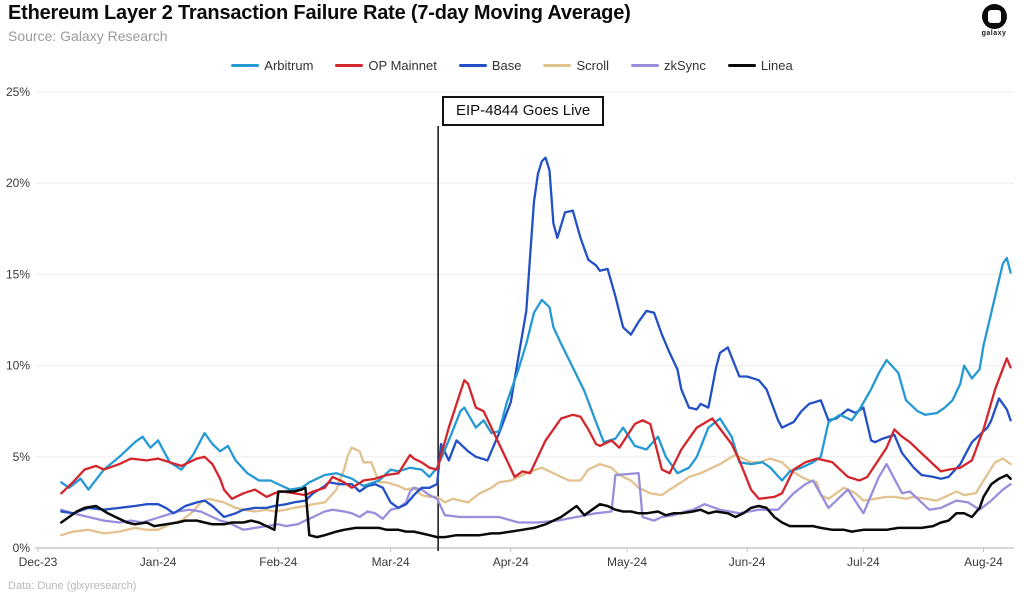 This screenshot has width=1024, height=599. I want to click on x-axis-tick-label: Dec-23, so click(38, 562).